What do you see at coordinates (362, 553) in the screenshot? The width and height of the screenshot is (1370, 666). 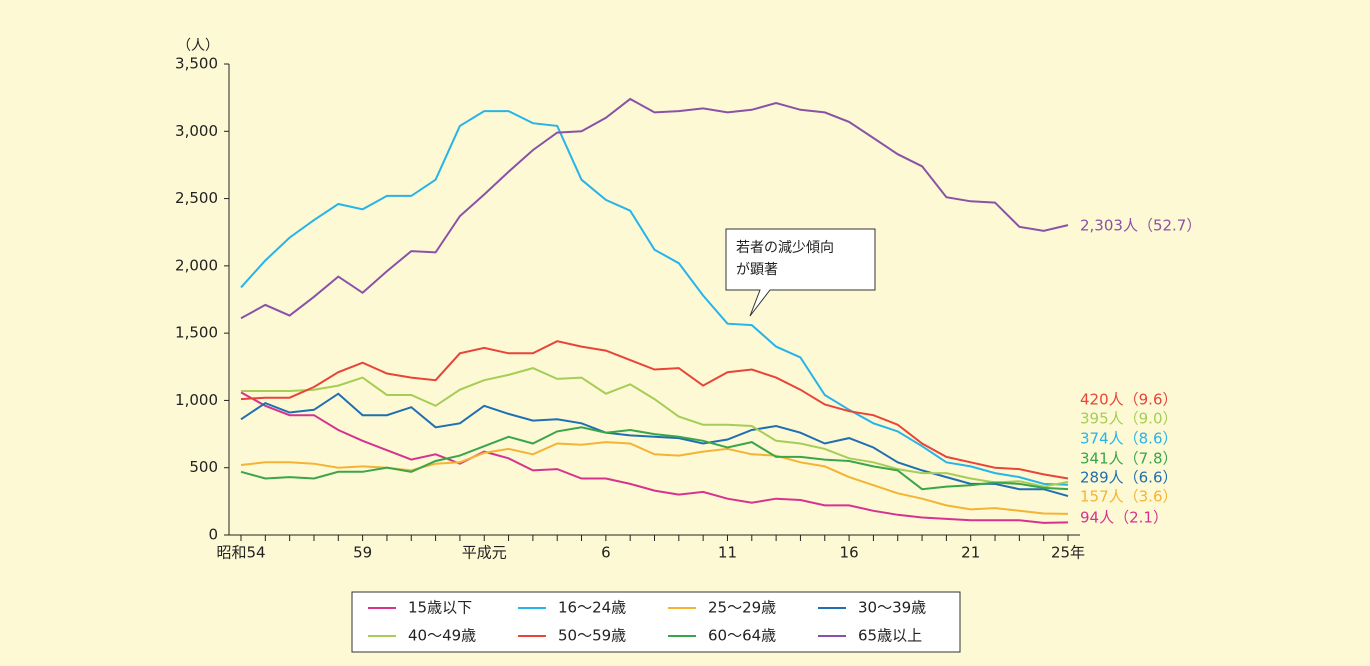 I see `x-tick-label: 59` at bounding box center [362, 553].